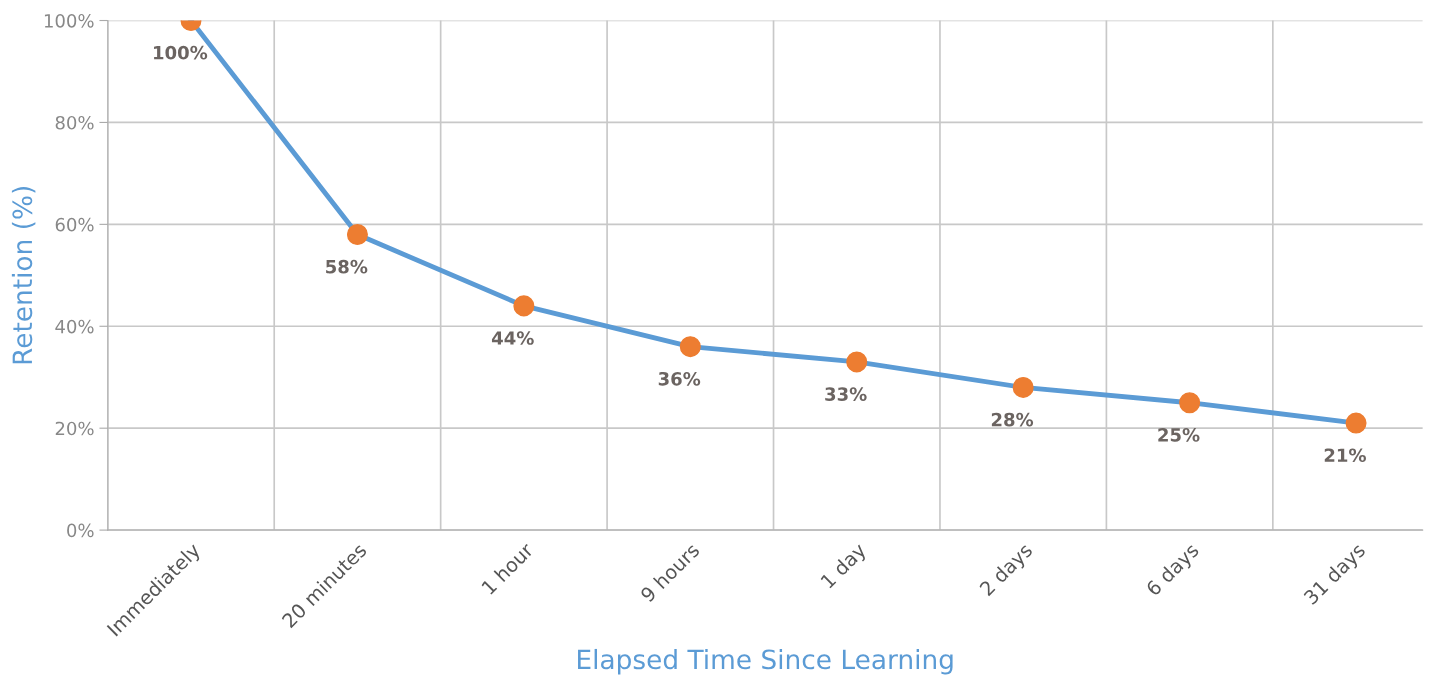 Image resolution: width=1437 pixels, height=684 pixels. I want to click on text: 36%, so click(679, 378).